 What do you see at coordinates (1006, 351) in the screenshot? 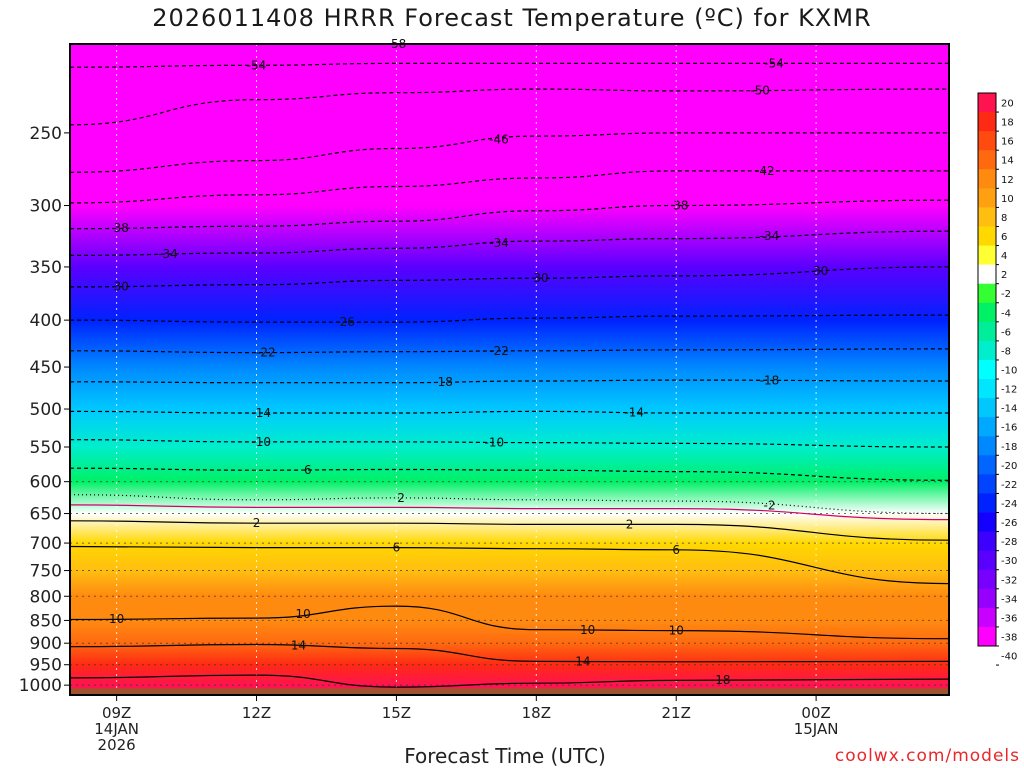
I see `colorbar-label: -8` at bounding box center [1006, 351].